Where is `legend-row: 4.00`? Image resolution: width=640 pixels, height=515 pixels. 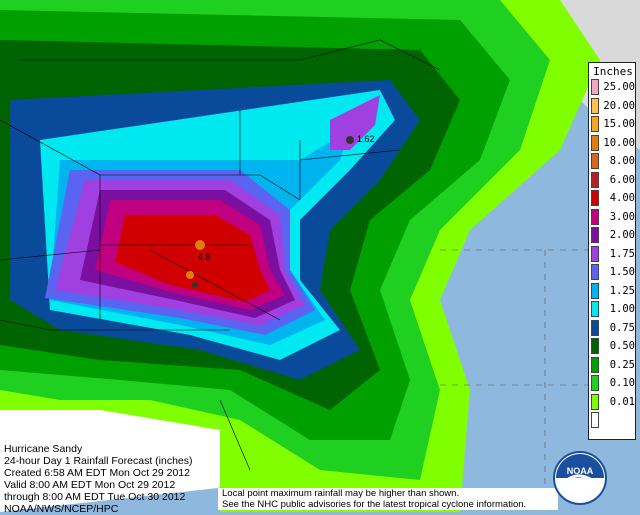 legend-row: 4.00 is located at coordinates (613, 199).